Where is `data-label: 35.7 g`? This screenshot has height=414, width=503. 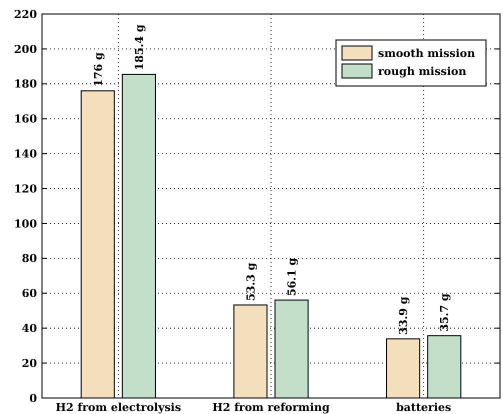
data-label: 35.7 g is located at coordinates (445, 312).